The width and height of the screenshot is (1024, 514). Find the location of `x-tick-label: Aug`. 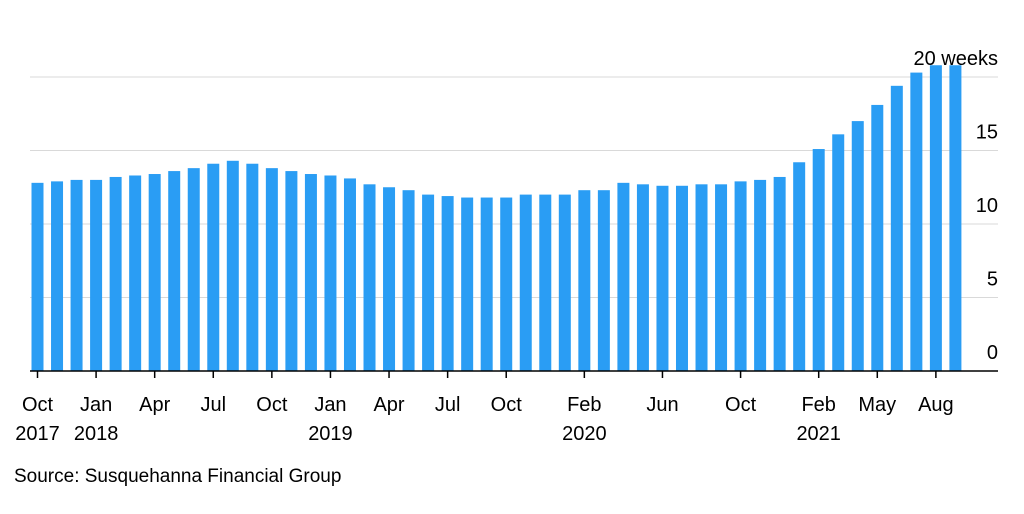

x-tick-label: Aug is located at coordinates (936, 405).